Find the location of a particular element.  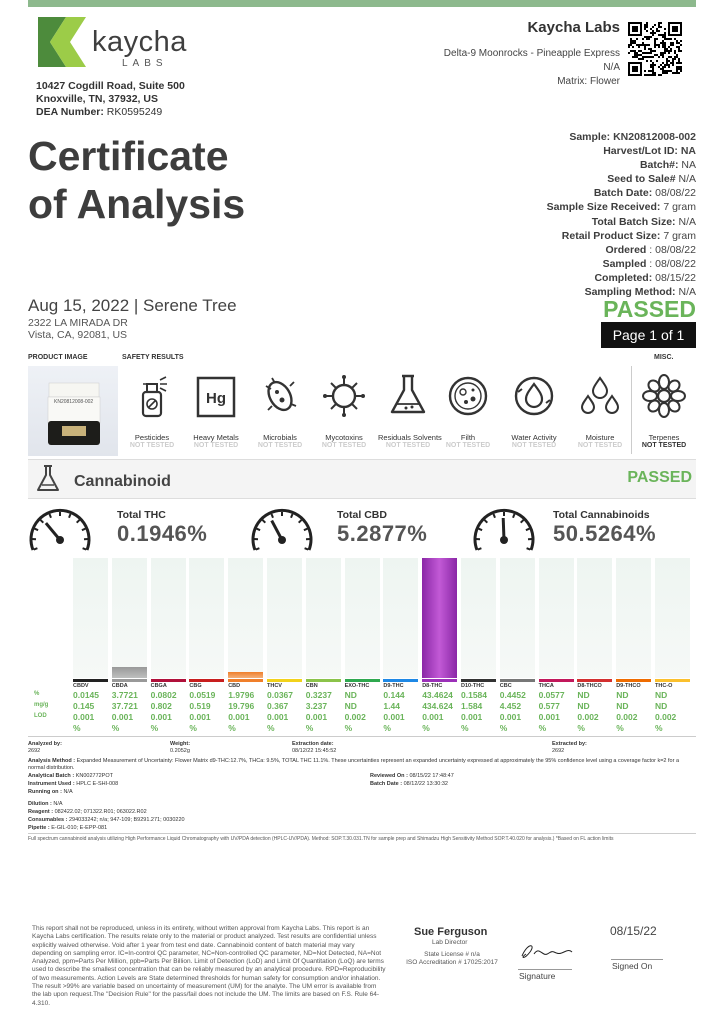

lab-name: Kaycha Labs is located at coordinates (573, 27).